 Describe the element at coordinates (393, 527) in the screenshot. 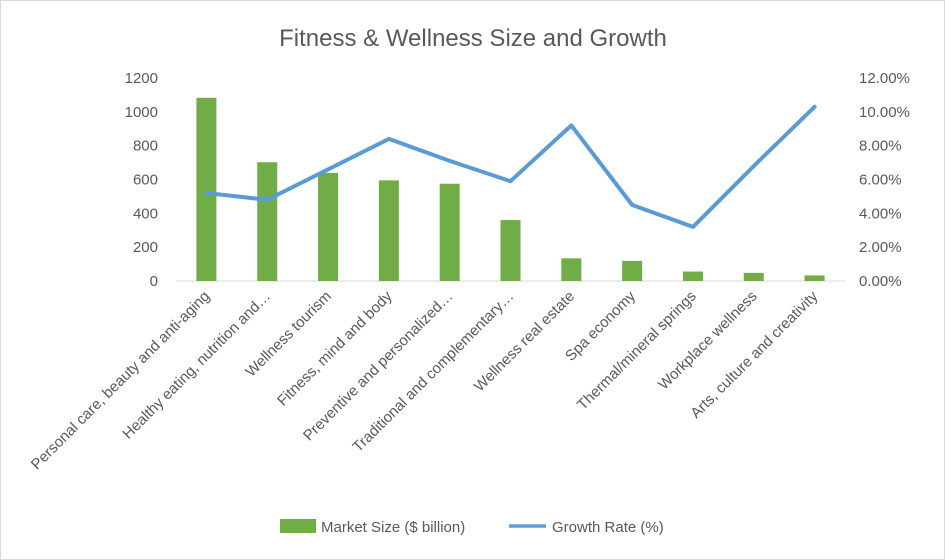

I see `legend-label-market-size: Market Size ($ billion)` at that location.